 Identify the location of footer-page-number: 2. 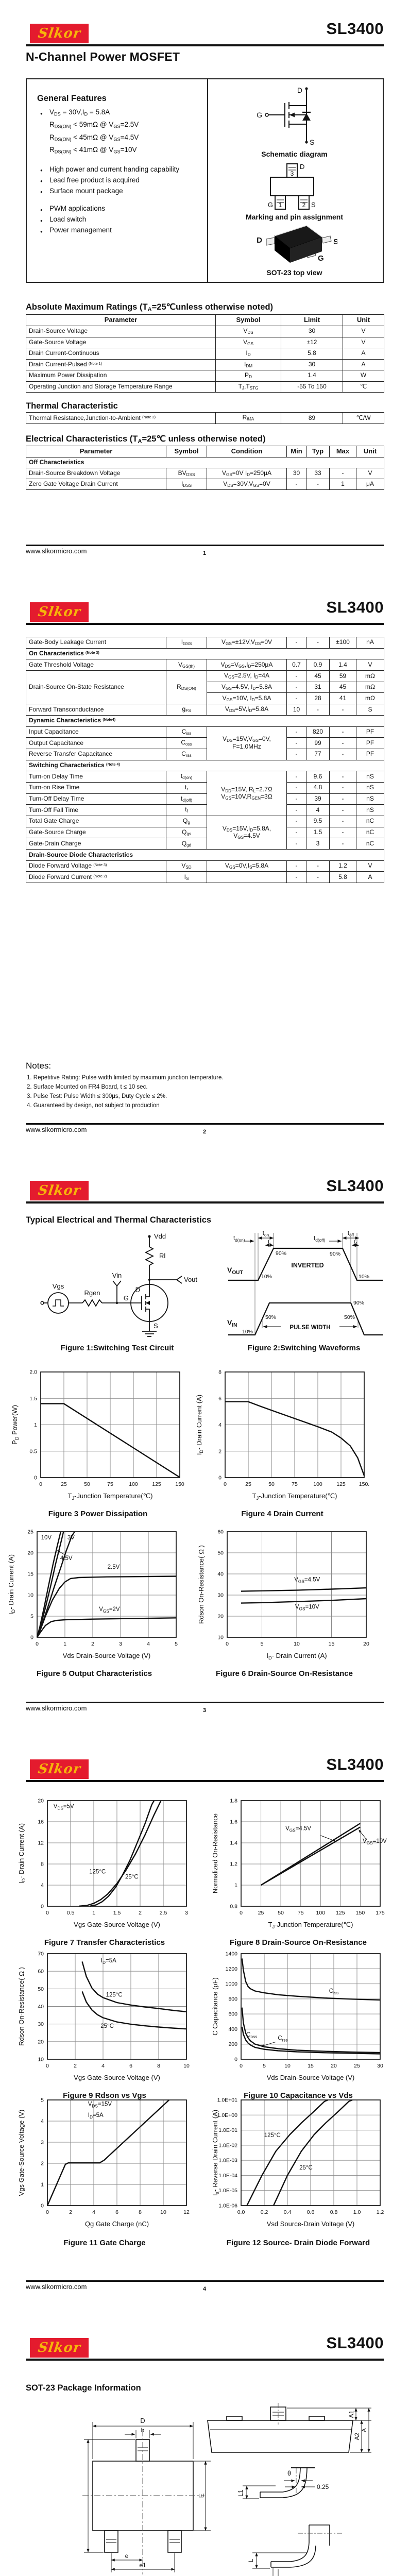
(204, 1132).